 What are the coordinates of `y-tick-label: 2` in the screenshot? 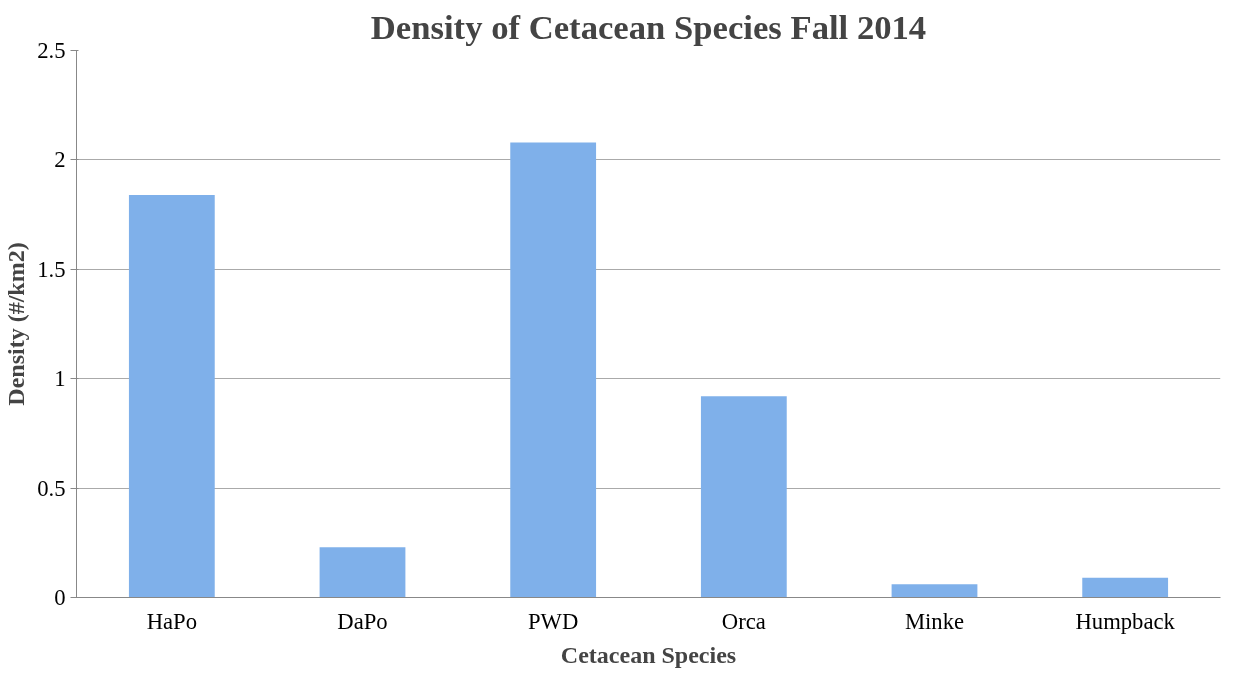 It's located at (60, 160).